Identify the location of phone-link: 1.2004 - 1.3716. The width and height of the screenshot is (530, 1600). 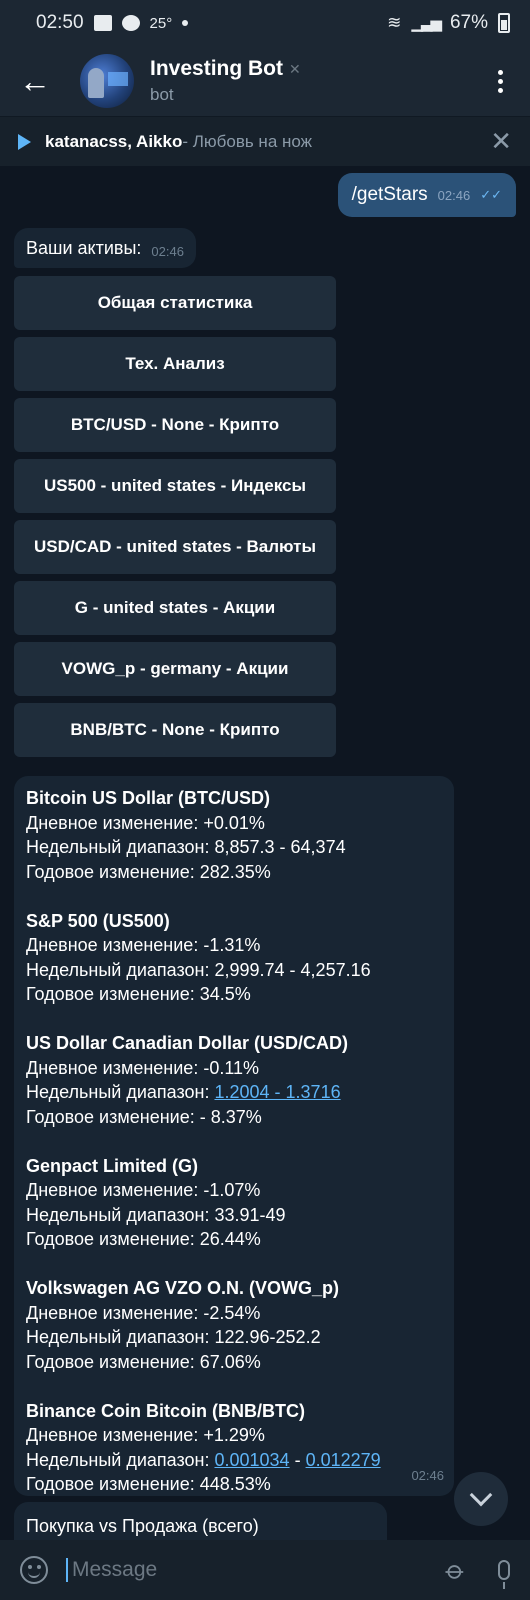
(277, 1092).